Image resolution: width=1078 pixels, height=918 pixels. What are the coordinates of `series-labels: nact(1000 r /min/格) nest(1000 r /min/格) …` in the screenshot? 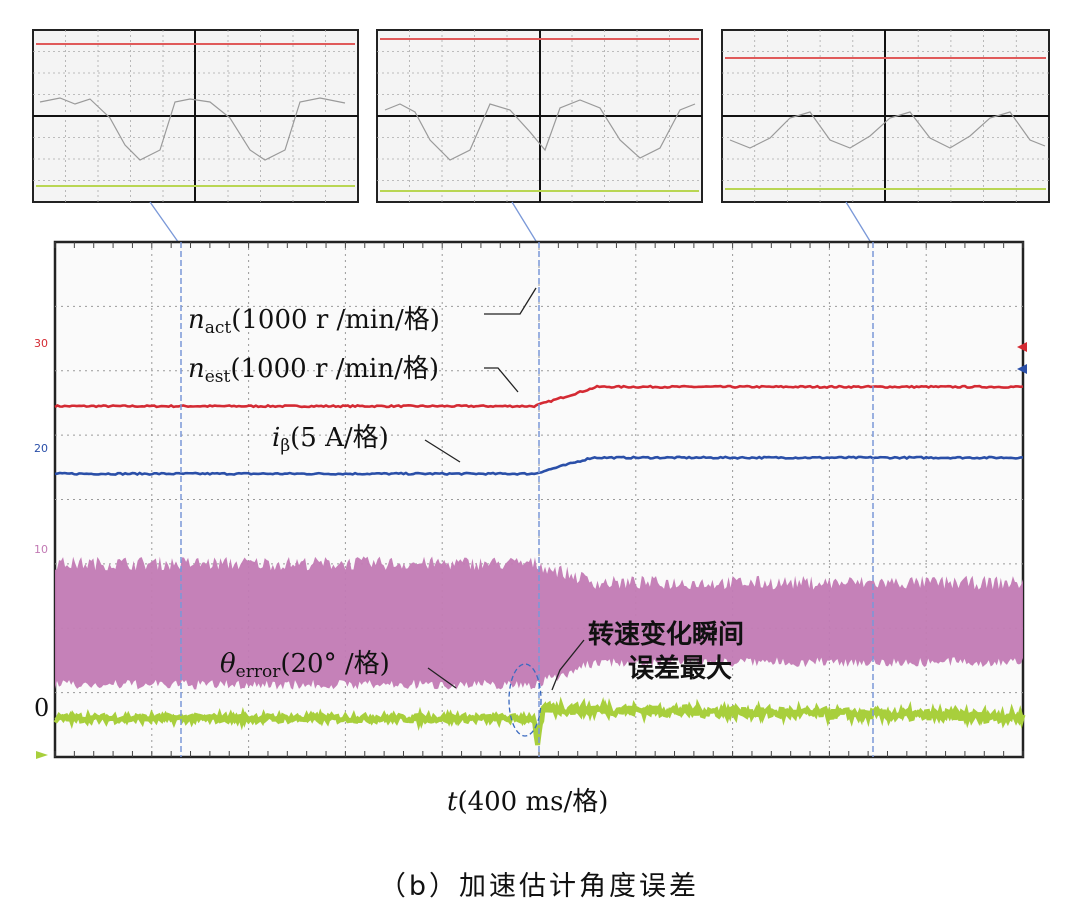 It's located at (362, 488).